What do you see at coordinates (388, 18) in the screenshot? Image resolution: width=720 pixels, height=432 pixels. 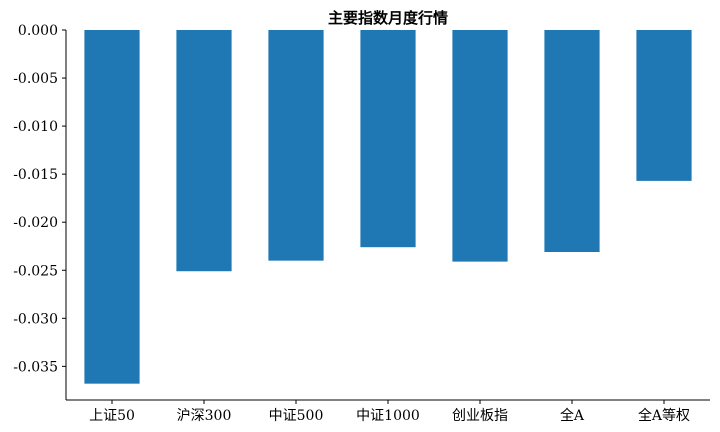 I see `chart-title: 主要指数月度行情` at bounding box center [388, 18].